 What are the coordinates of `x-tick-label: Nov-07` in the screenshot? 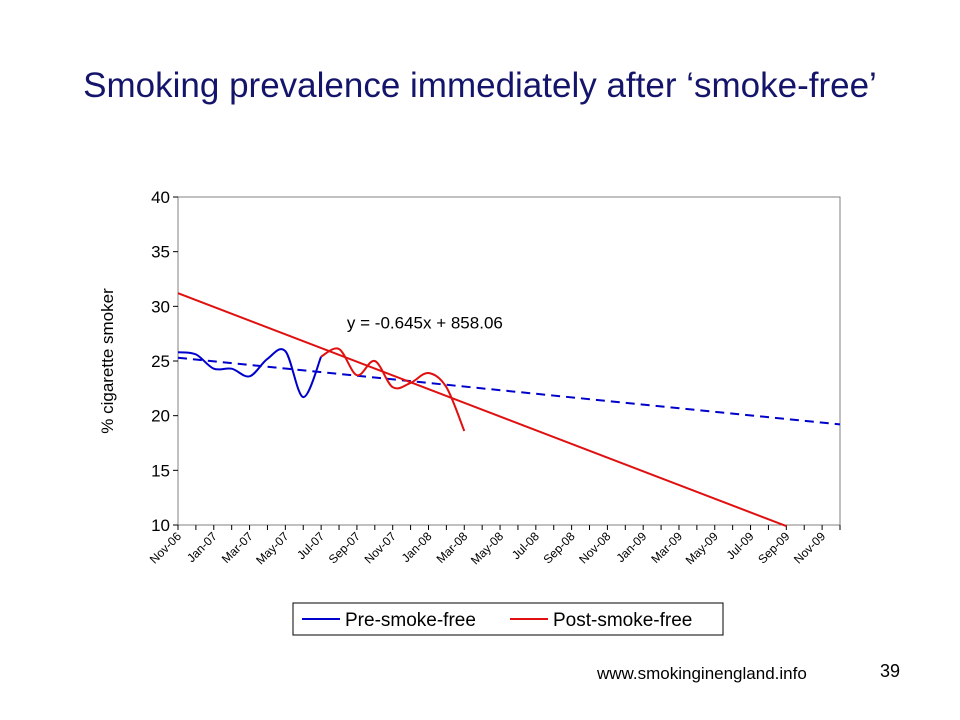 It's located at (380, 547).